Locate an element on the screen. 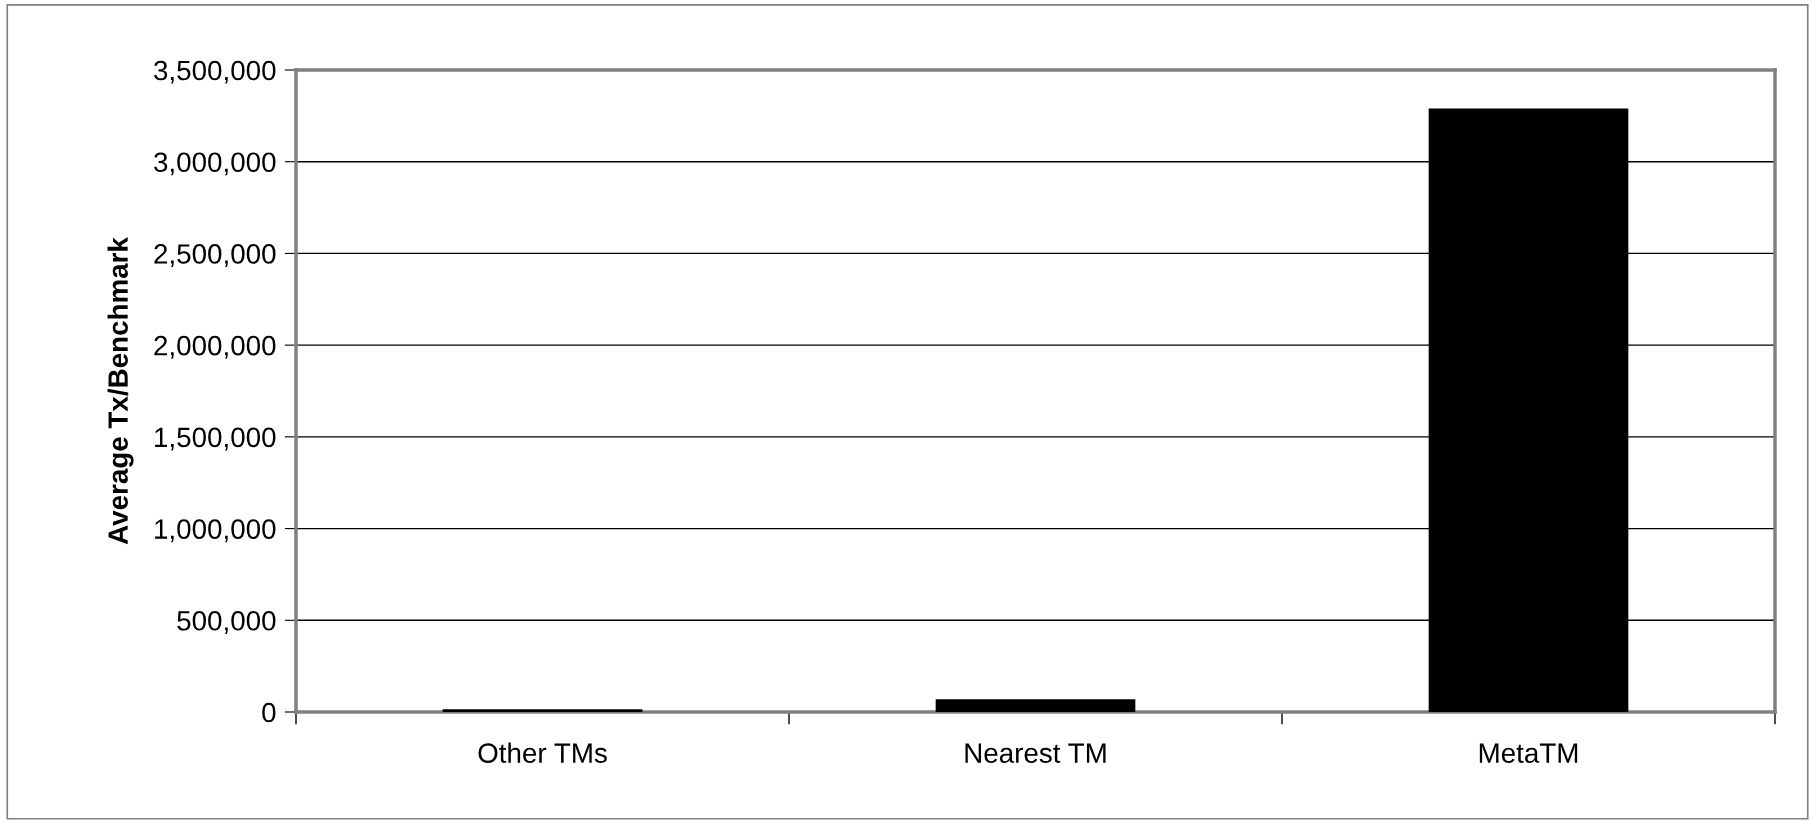  y-tick-label: 3,000,000 is located at coordinates (215, 164).